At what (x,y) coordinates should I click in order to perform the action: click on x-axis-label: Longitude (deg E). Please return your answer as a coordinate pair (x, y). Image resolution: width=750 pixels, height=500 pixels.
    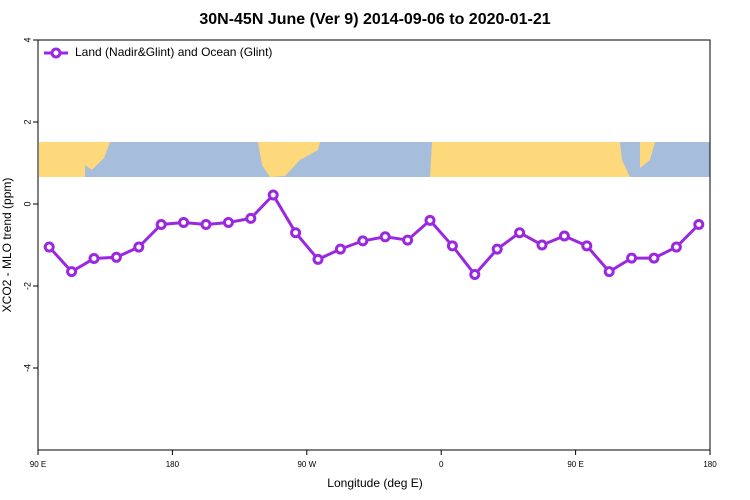
    Looking at the image, I should click on (374, 483).